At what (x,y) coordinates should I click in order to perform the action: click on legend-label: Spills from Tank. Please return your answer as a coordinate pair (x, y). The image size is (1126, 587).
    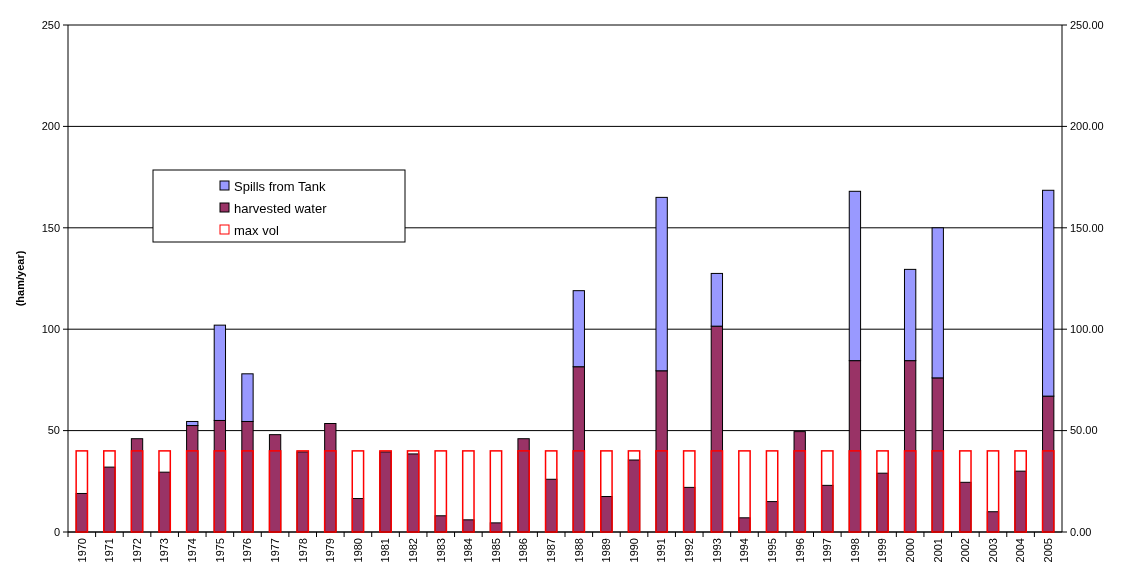
    Looking at the image, I should click on (280, 186).